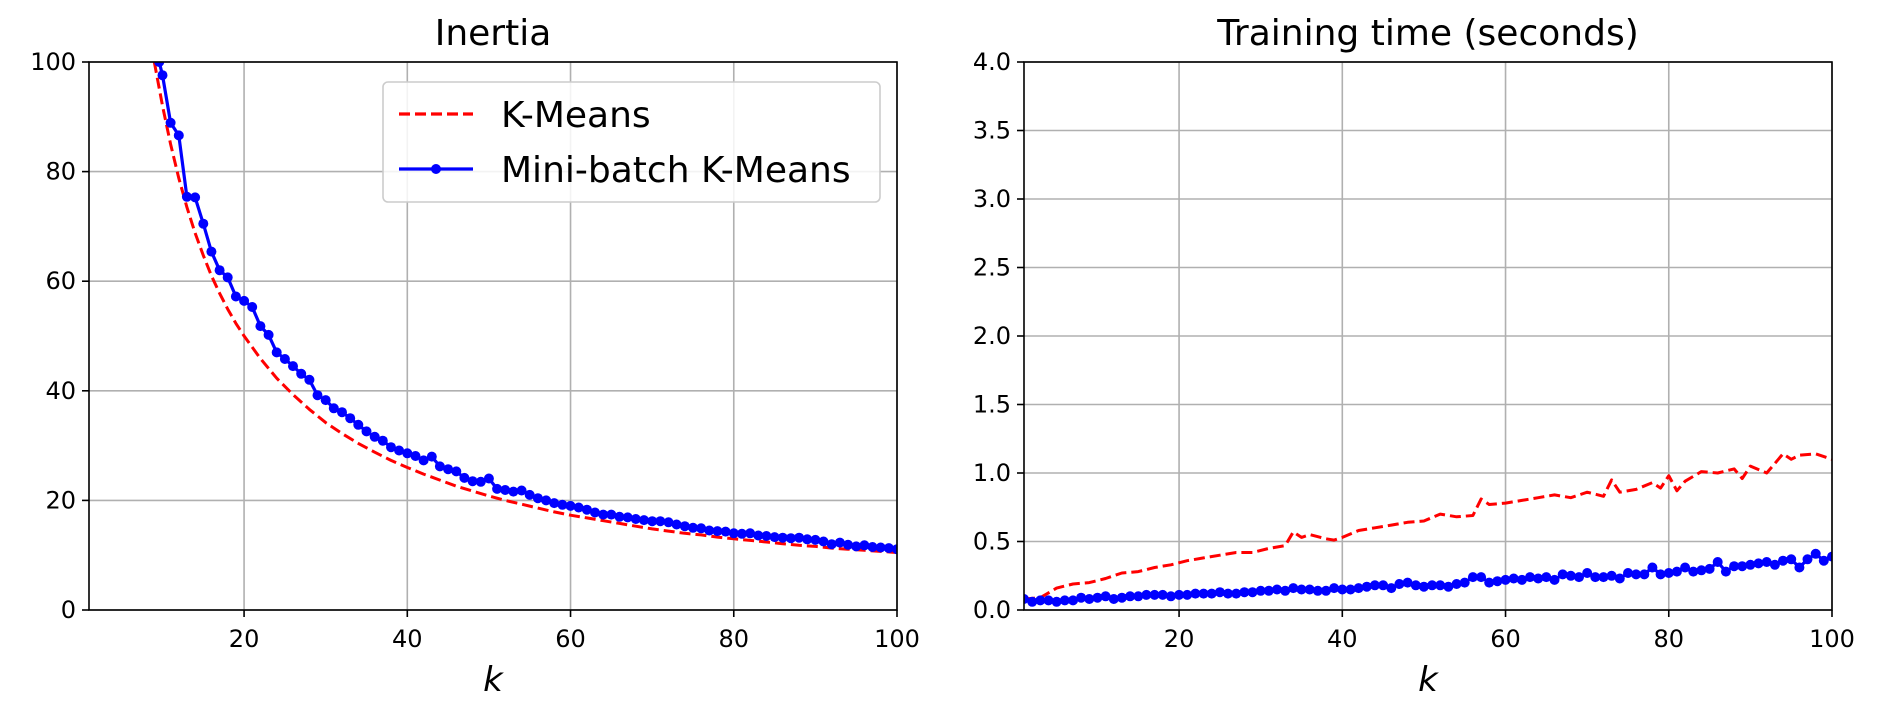 The height and width of the screenshot is (719, 1877). I want to click on legend-box, so click(631, 142).